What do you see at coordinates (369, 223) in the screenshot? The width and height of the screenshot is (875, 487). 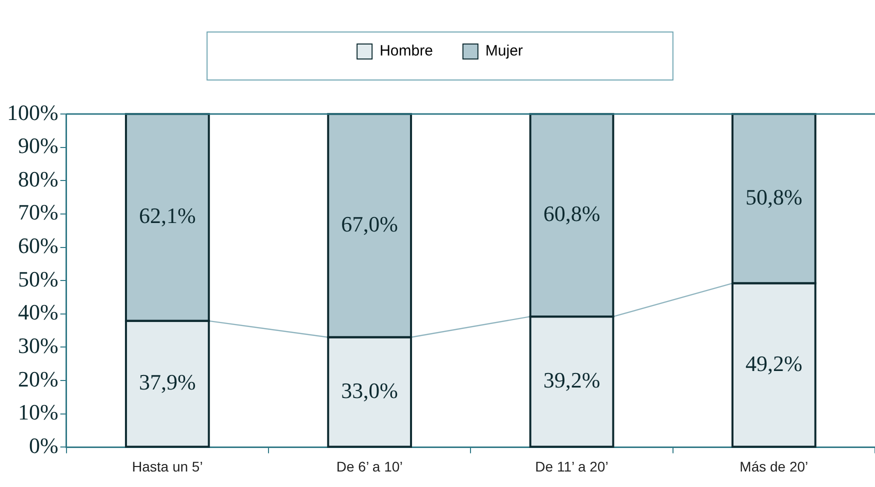 I see `data-label: 67,0%` at bounding box center [369, 223].